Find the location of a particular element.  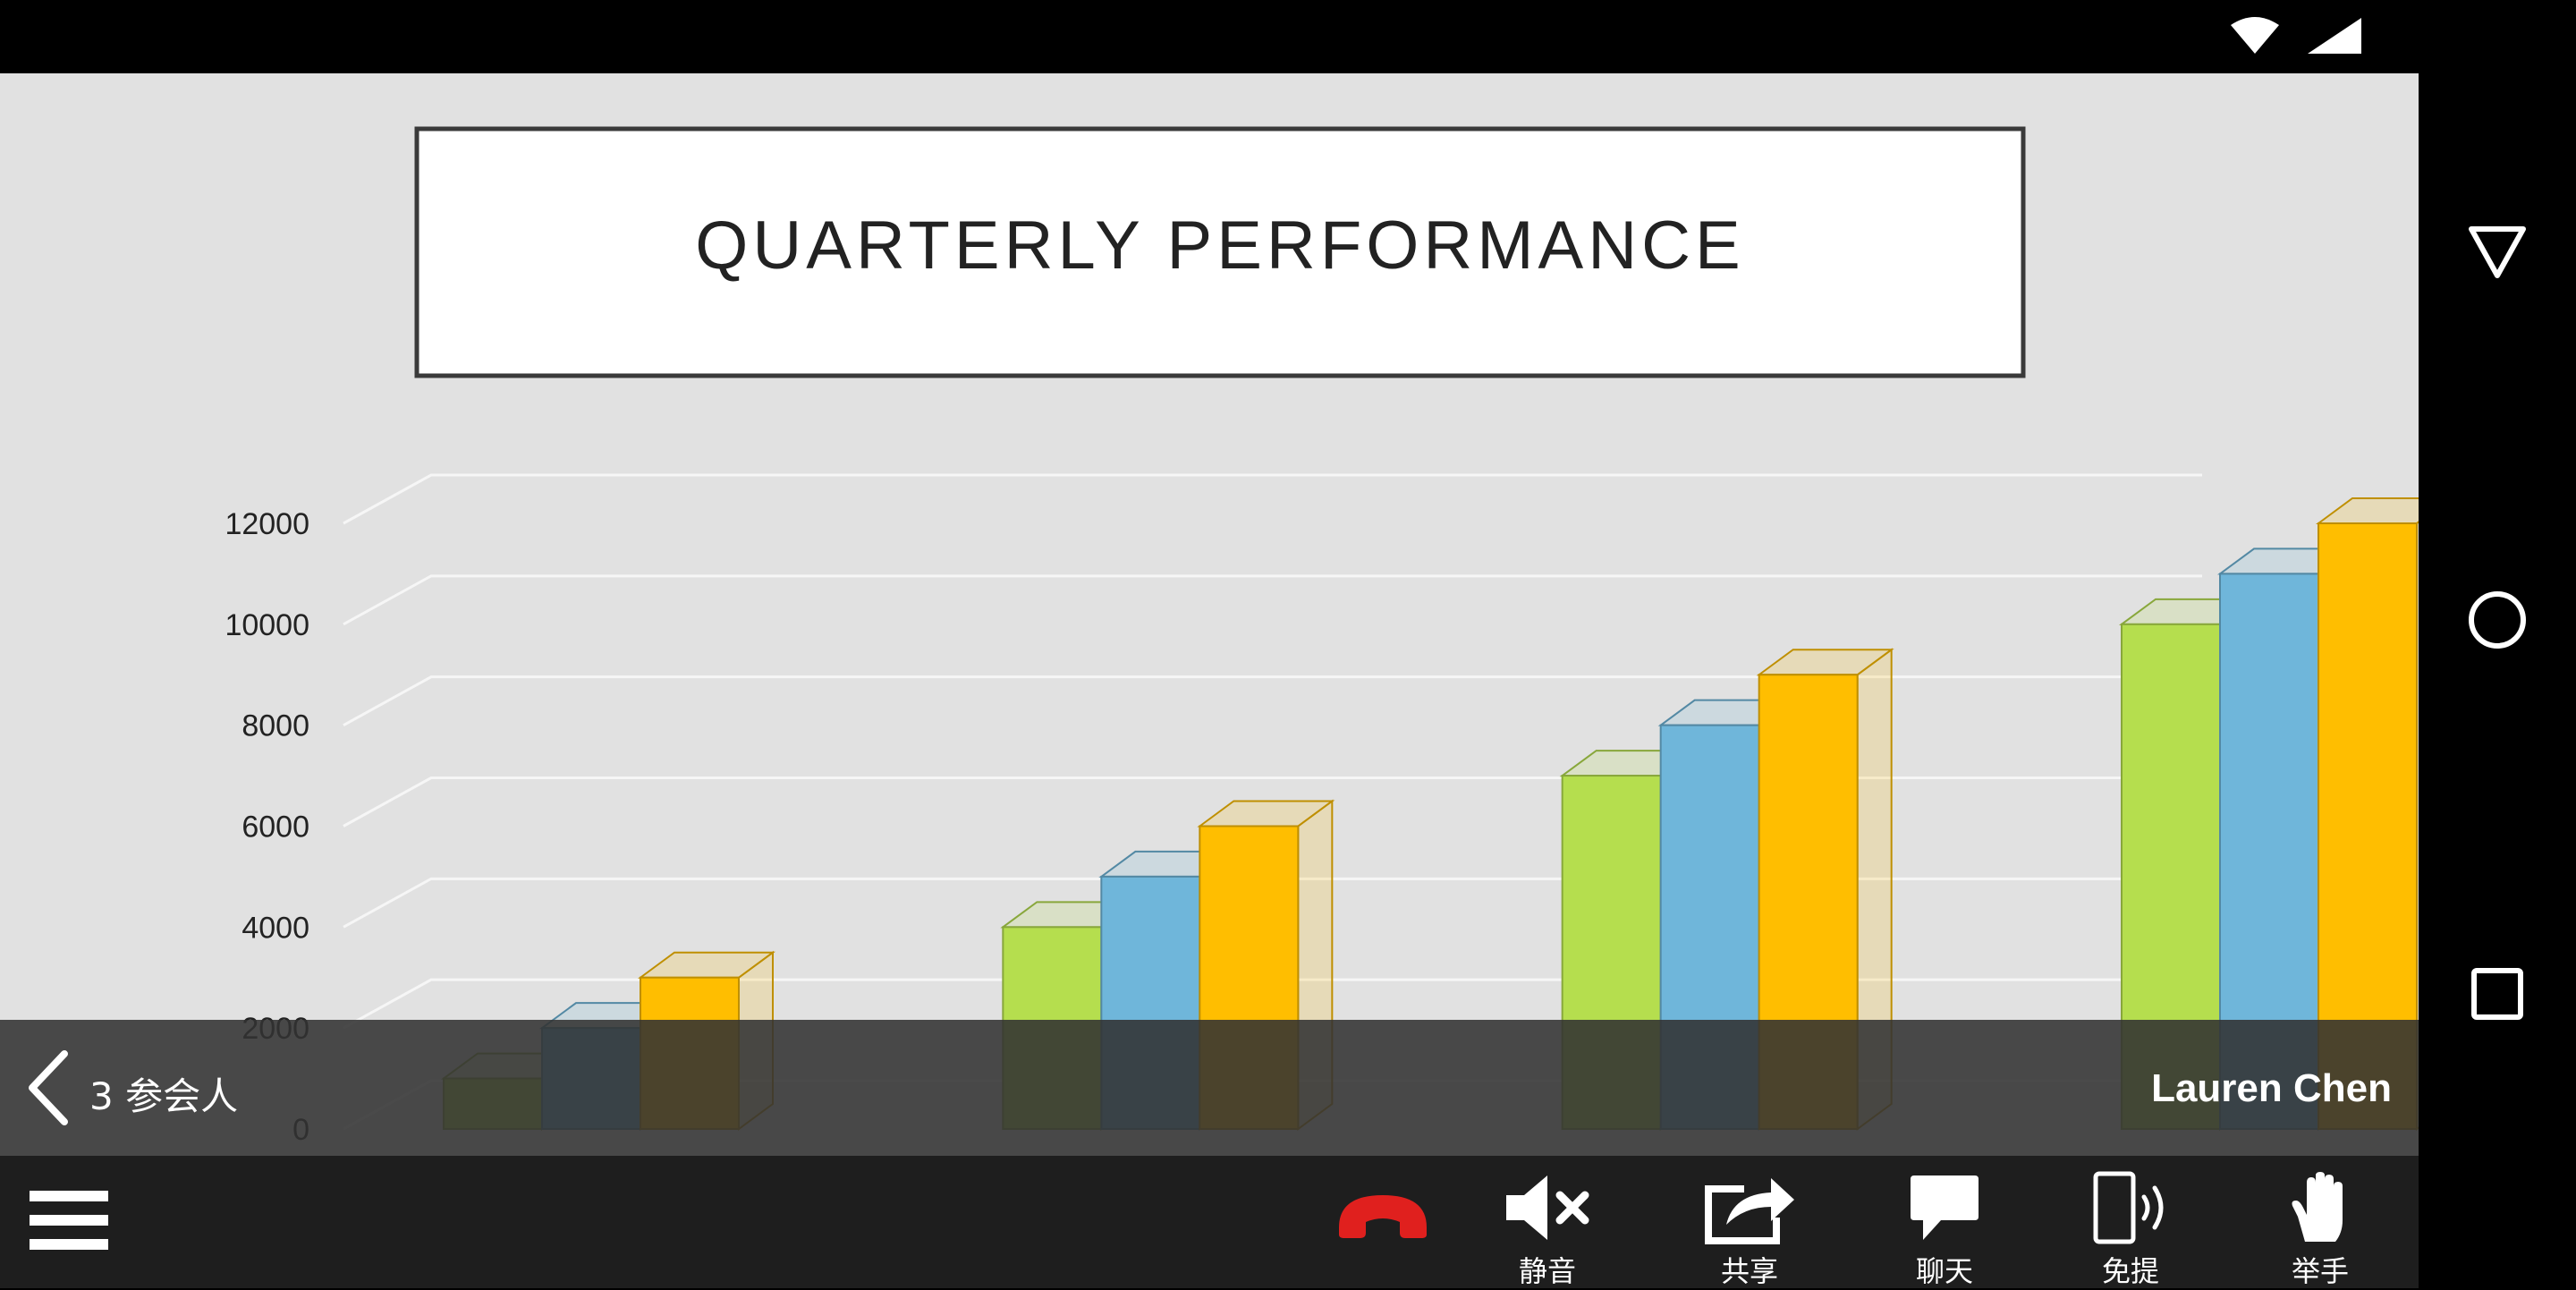

slide-title: QUARTERLY PERFORMANCE is located at coordinates (1219, 246).